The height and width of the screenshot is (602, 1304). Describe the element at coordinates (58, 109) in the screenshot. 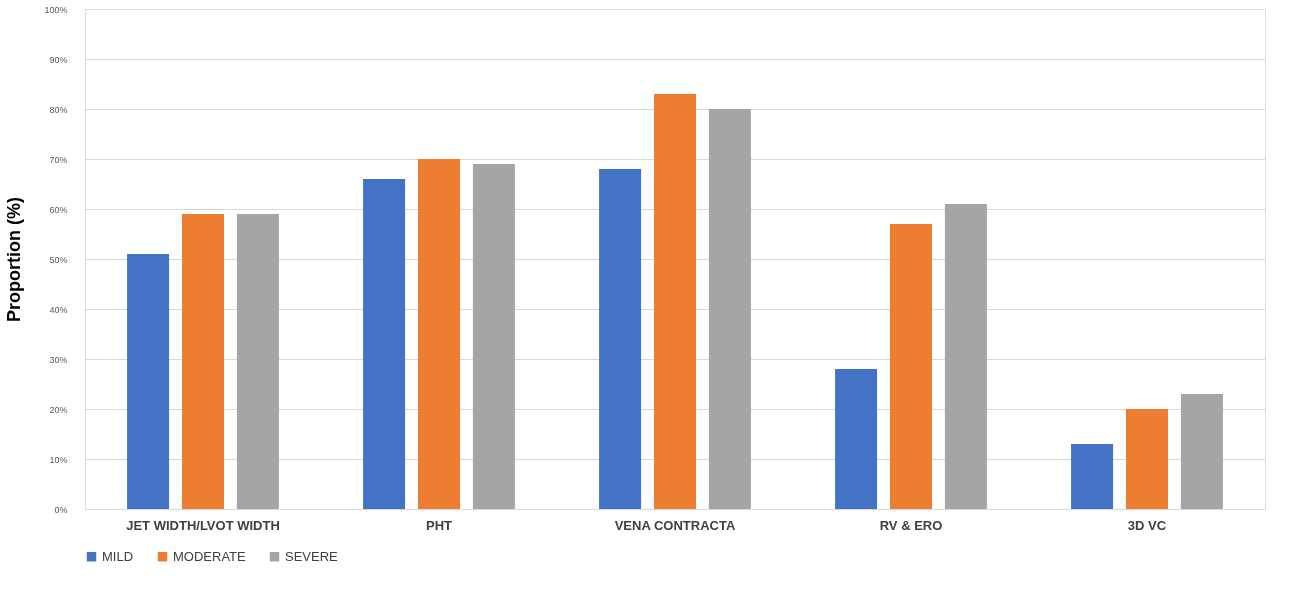

I see `y-tick-label: 80%` at that location.